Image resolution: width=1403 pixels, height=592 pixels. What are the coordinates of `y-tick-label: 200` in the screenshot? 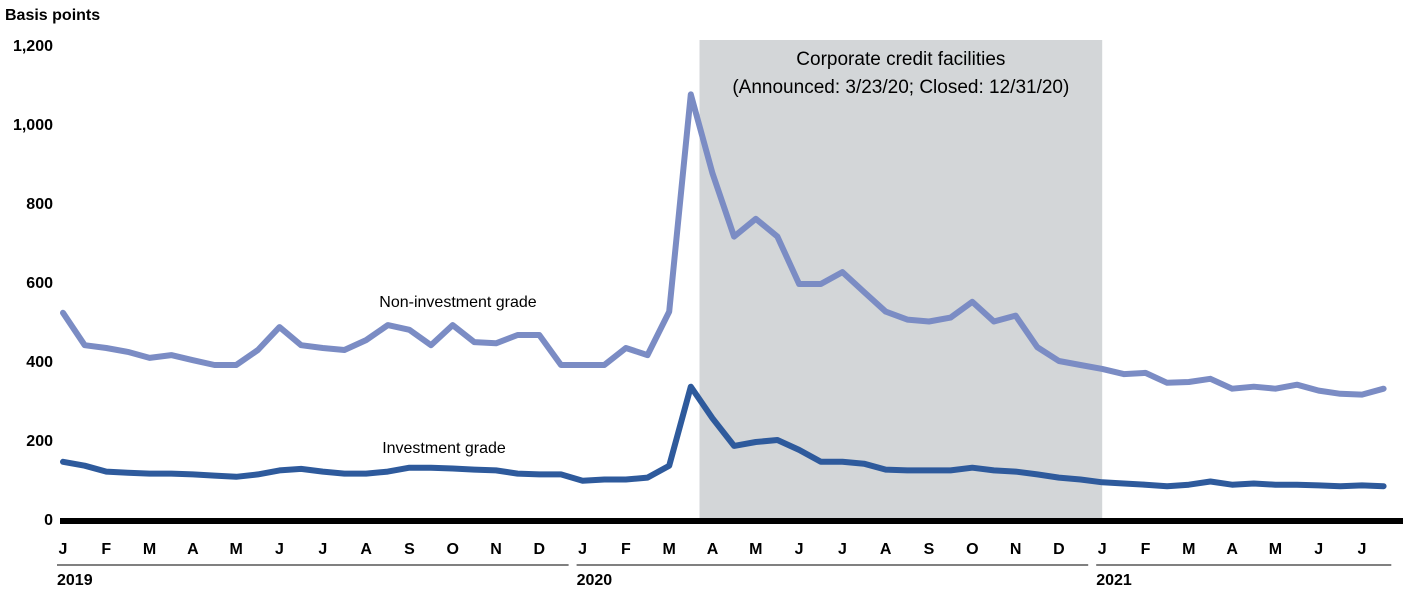 It's located at (39, 441).